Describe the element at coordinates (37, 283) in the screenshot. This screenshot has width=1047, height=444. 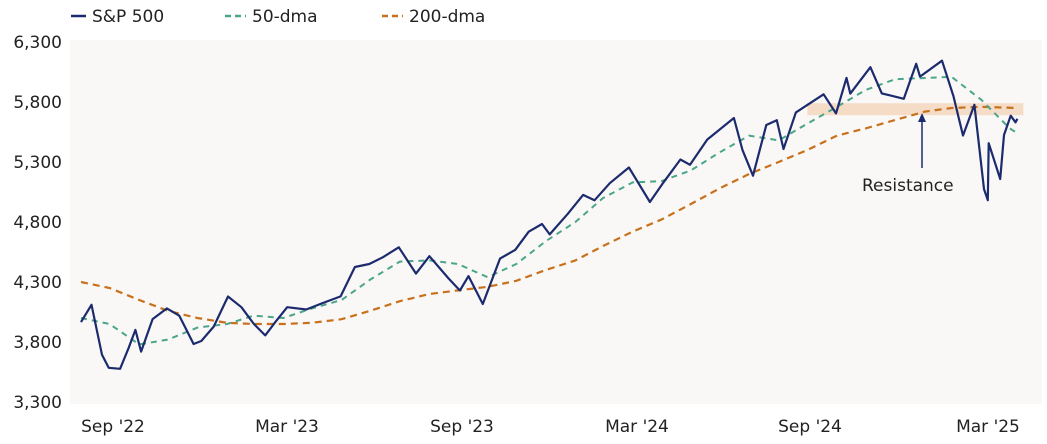
I see `y-tick-label: 4,300` at that location.